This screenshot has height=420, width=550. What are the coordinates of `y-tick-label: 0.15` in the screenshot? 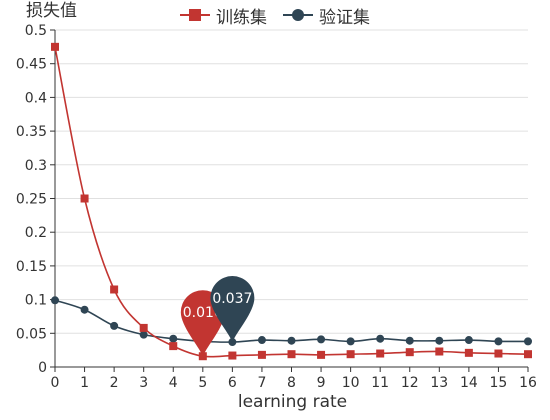 It's located at (31, 267).